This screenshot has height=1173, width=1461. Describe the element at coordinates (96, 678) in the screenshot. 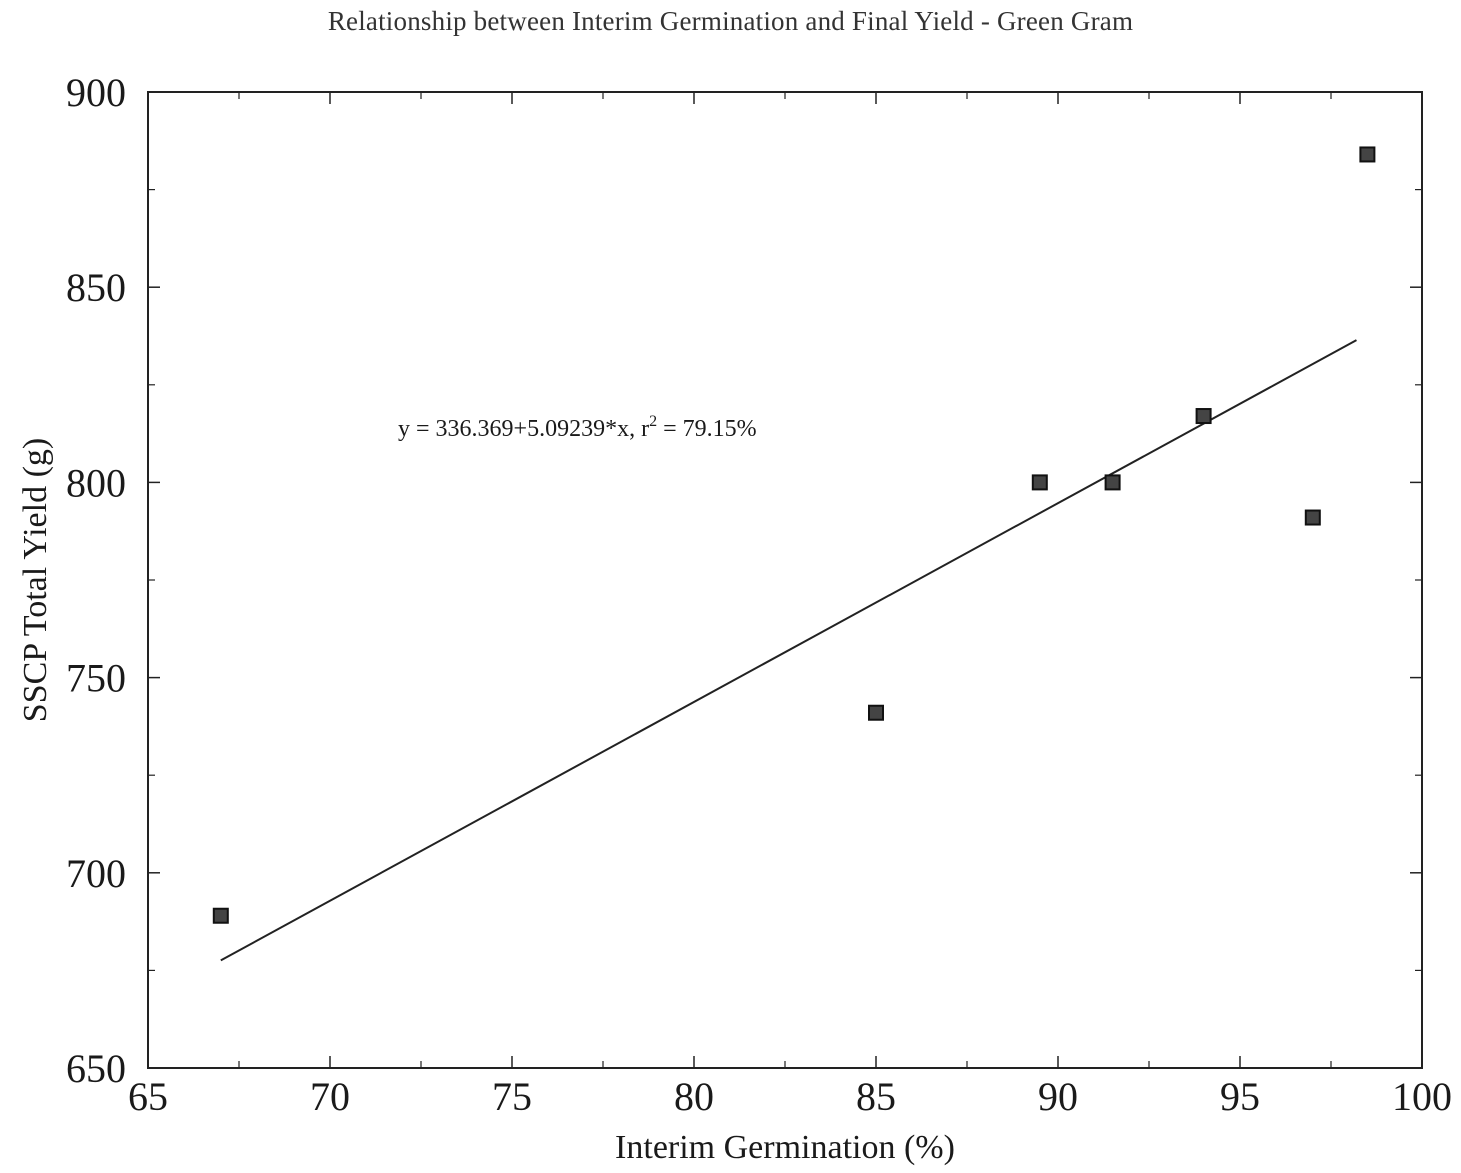

I see `y-tick-label: 750` at that location.